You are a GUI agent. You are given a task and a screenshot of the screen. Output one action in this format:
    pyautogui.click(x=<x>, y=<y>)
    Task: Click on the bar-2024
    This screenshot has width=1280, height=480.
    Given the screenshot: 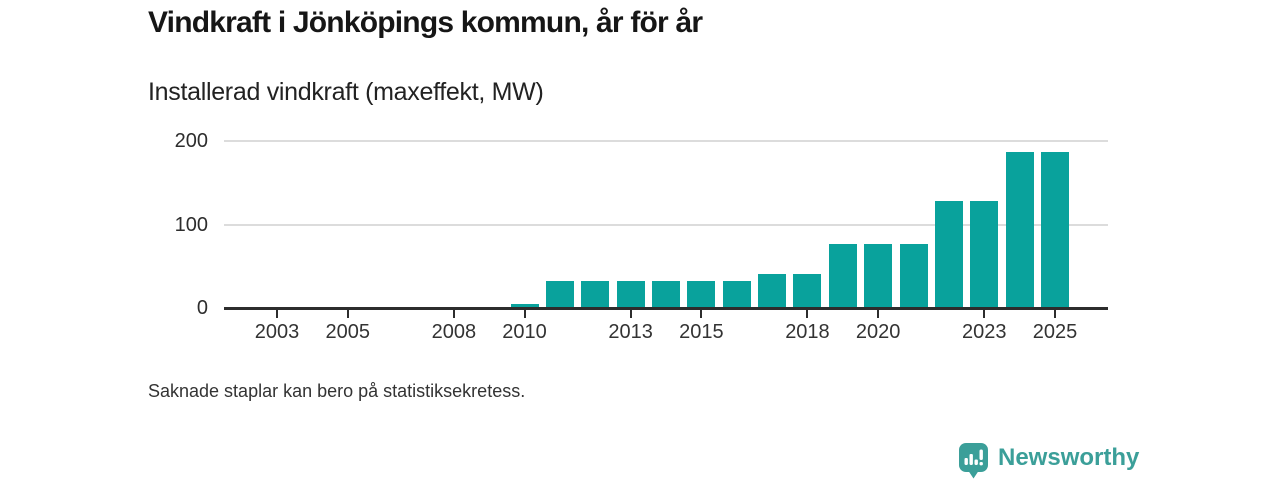 What is the action you would take?
    pyautogui.click(x=1020, y=229)
    